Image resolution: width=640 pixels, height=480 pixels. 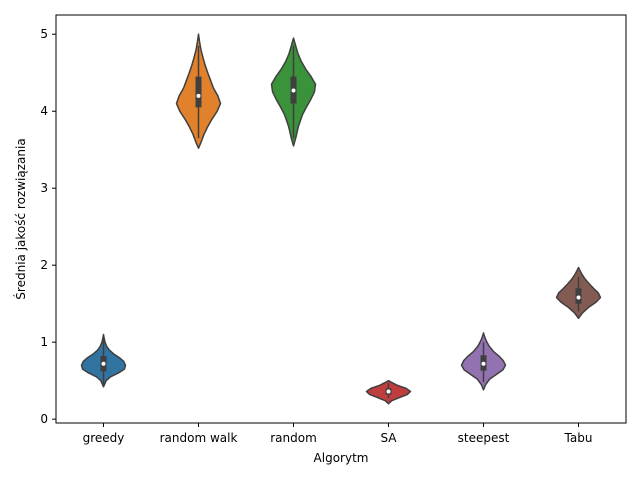 What do you see at coordinates (199, 438) in the screenshot?
I see `x-tick-label: random walk` at bounding box center [199, 438].